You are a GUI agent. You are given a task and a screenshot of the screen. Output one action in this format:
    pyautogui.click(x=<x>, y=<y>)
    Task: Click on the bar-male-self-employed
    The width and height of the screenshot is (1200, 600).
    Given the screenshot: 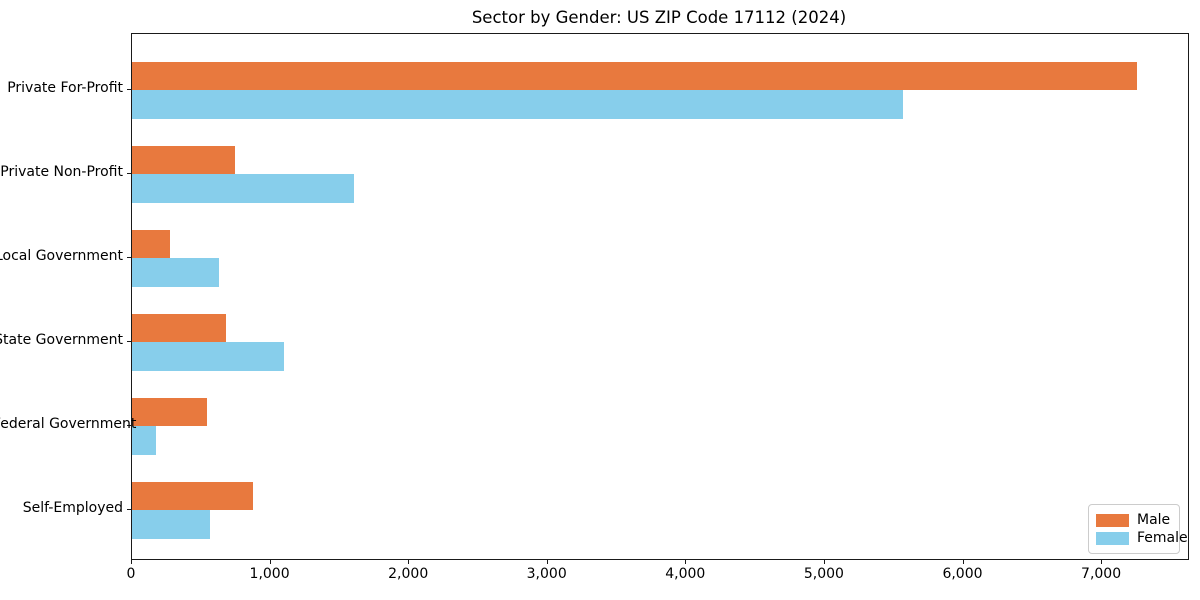 What is the action you would take?
    pyautogui.click(x=192, y=495)
    